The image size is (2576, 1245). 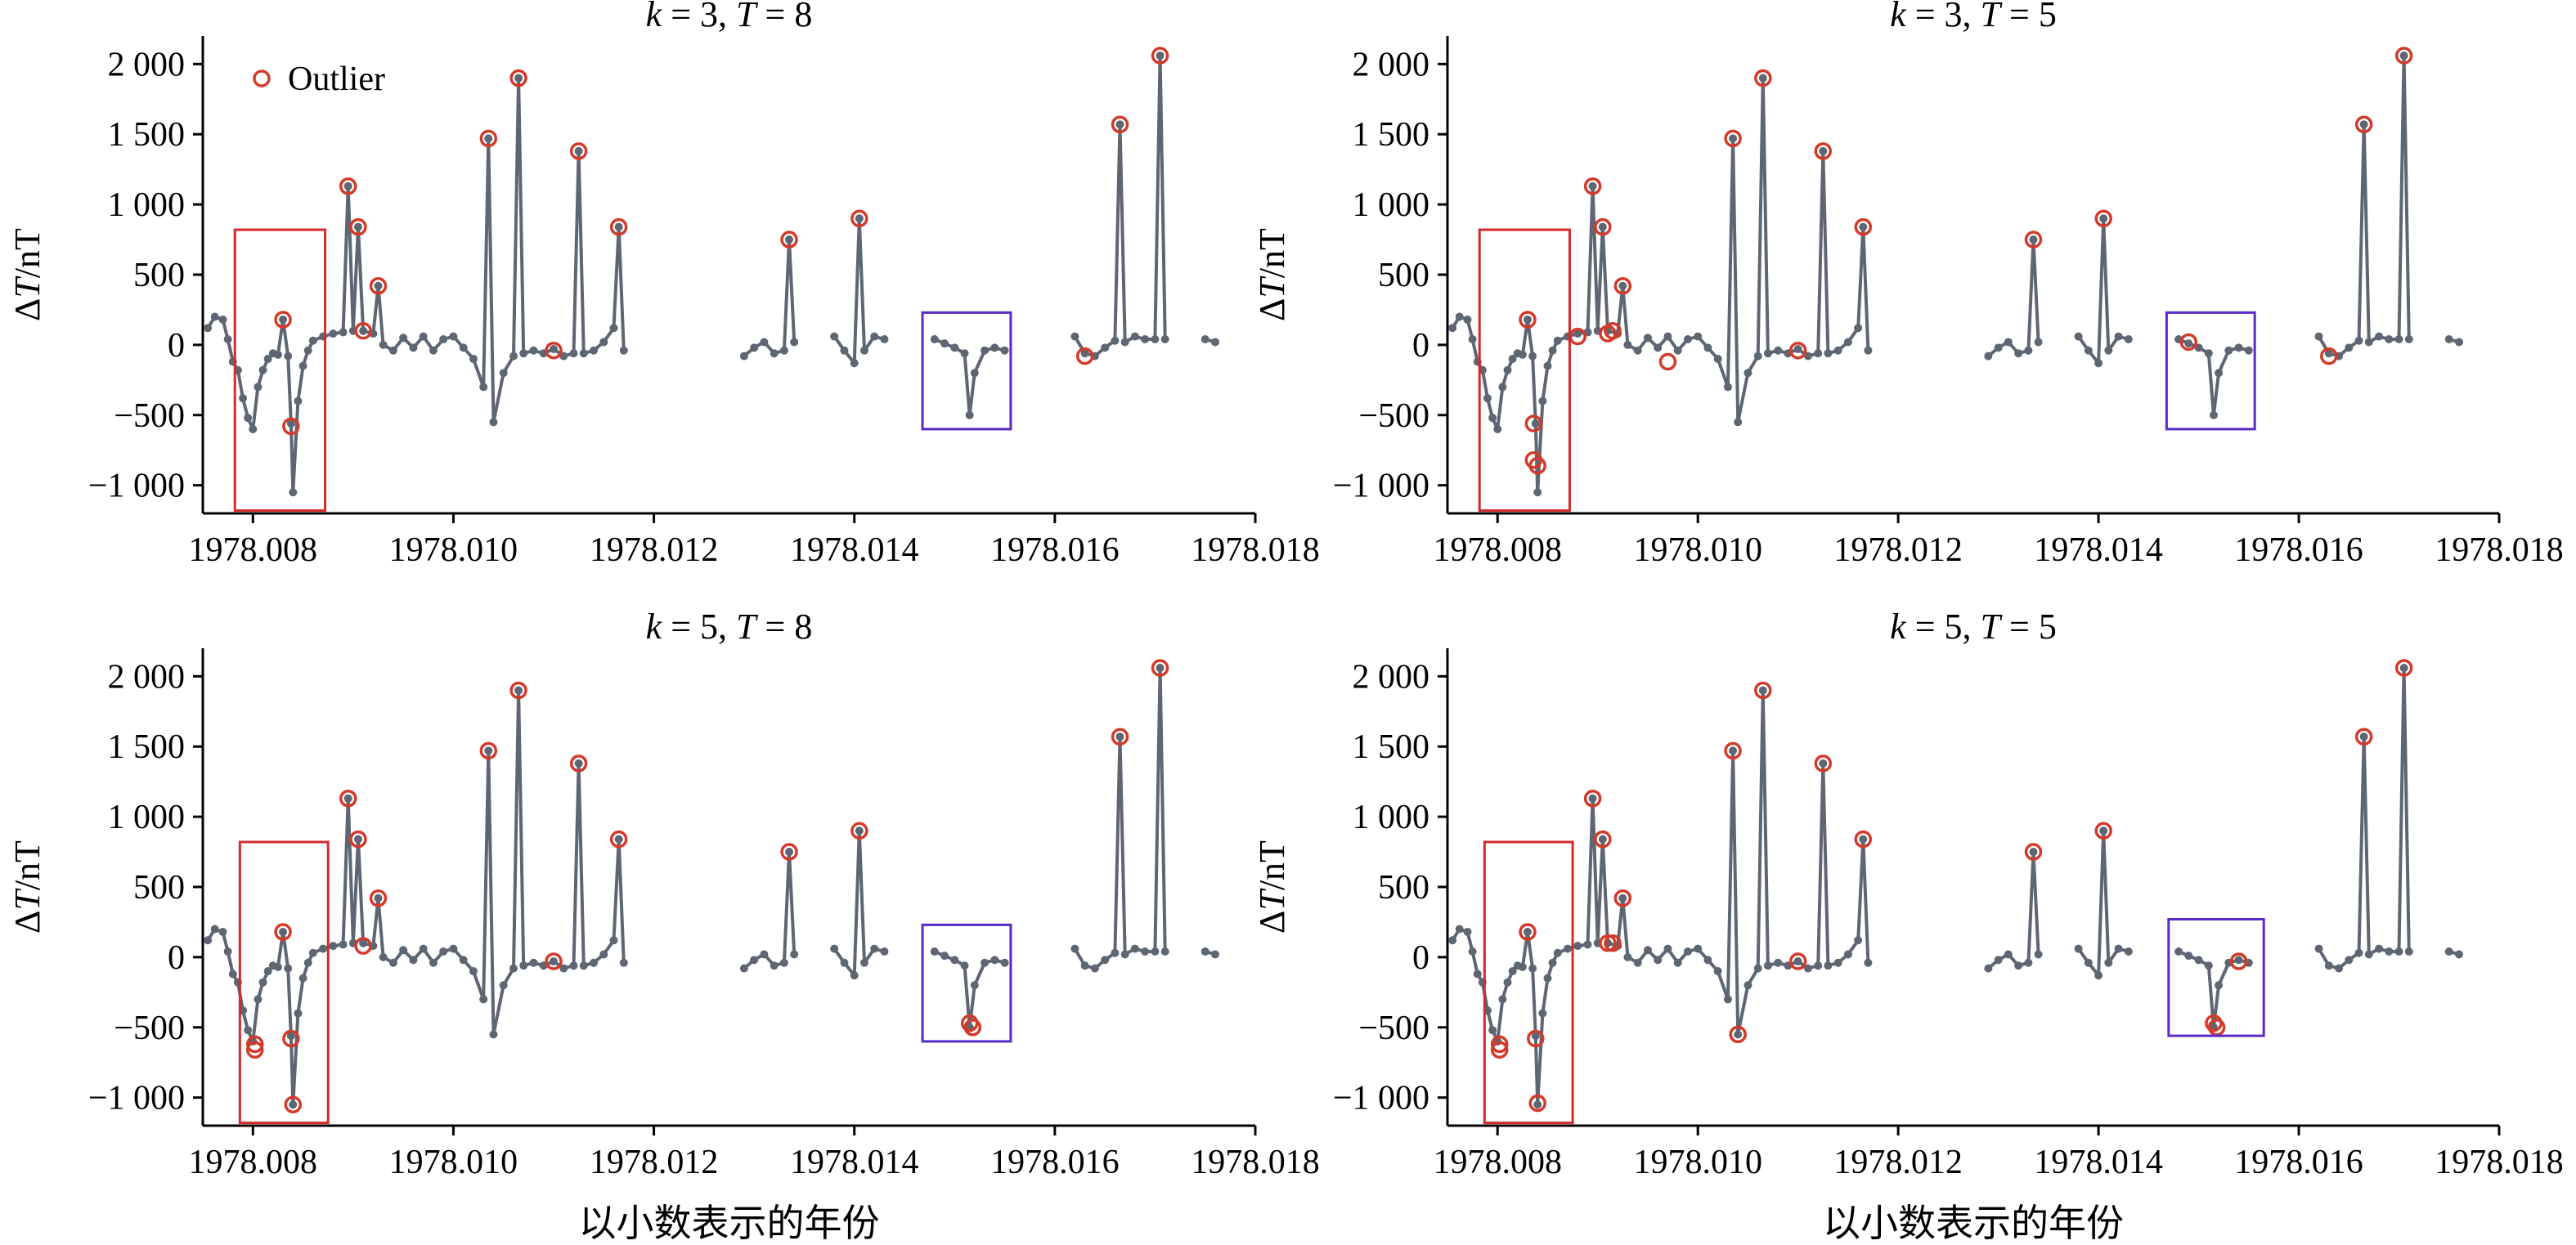 What do you see at coordinates (1055, 550) in the screenshot?
I see `x-tick-label: 1978.016` at bounding box center [1055, 550].